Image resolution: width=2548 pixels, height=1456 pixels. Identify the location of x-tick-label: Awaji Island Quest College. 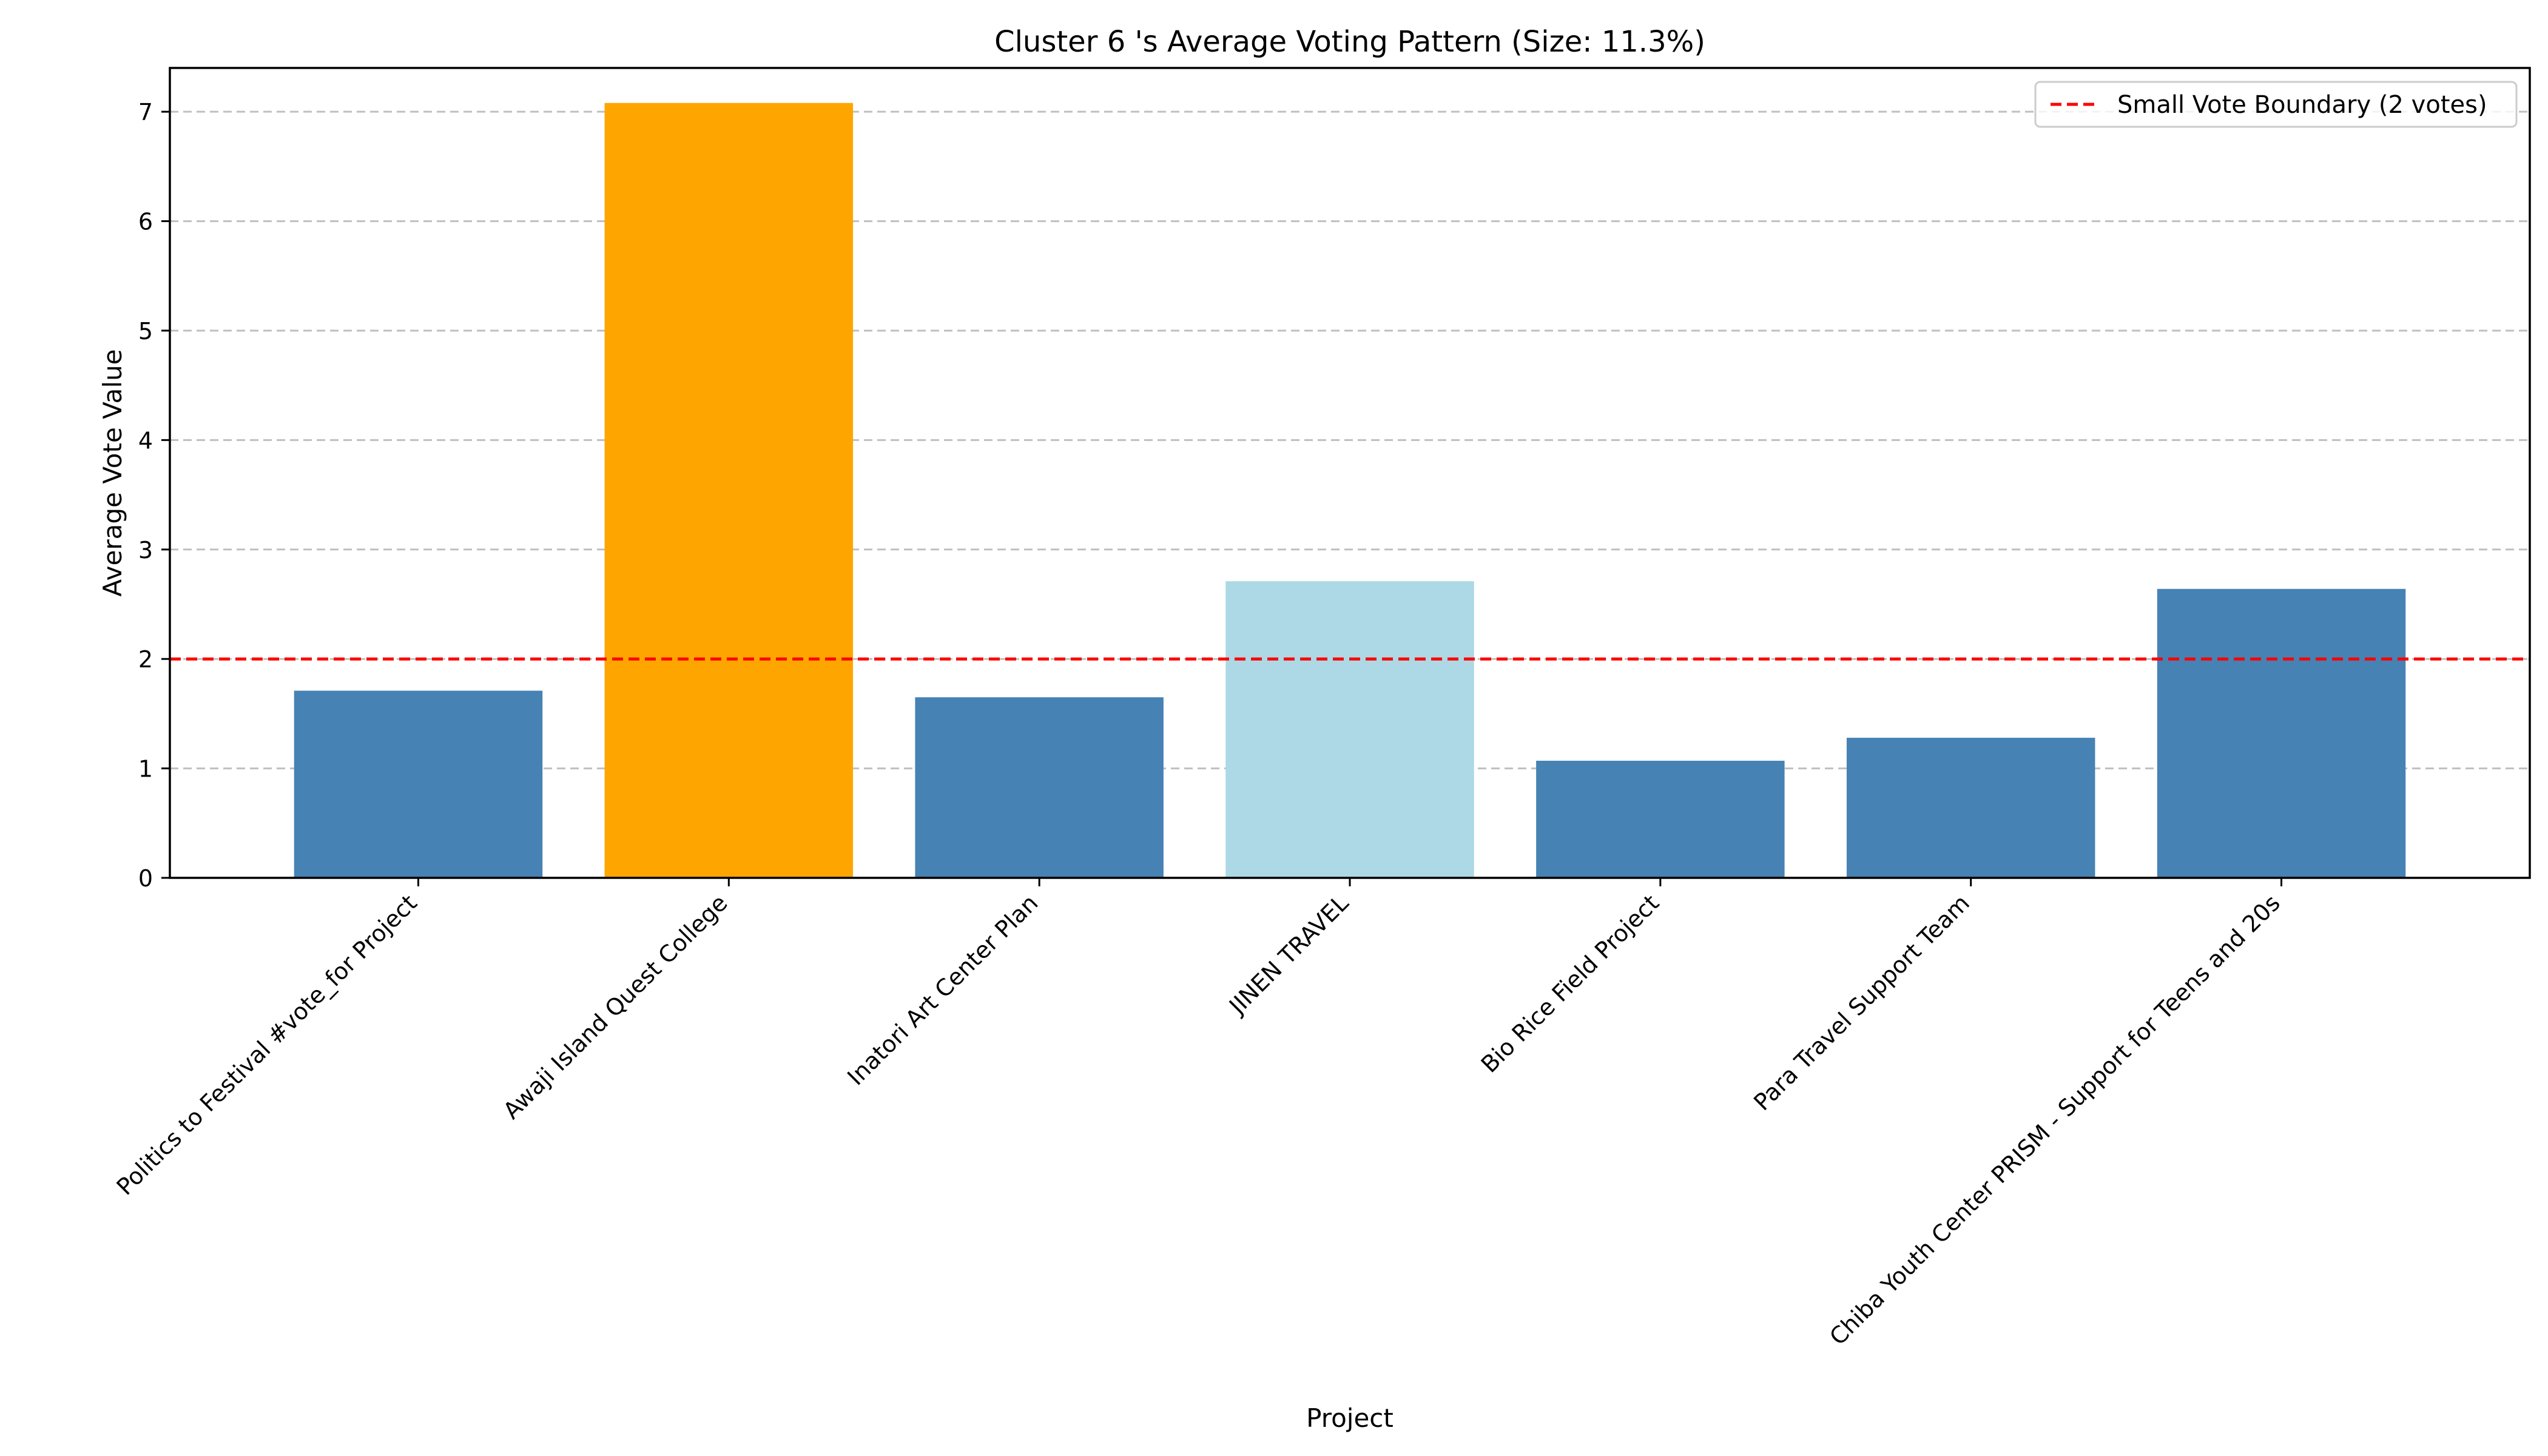
(615, 1006).